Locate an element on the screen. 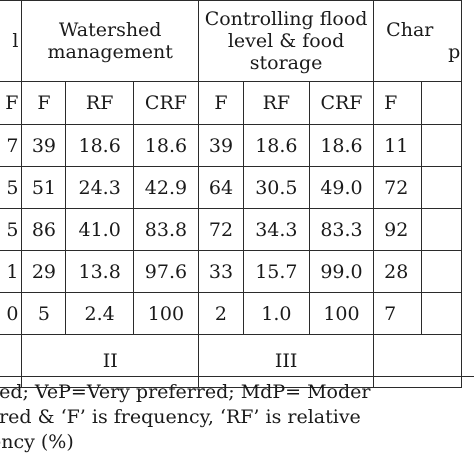 The image size is (474, 474). table-cell: 41.0 is located at coordinates (99, 229).